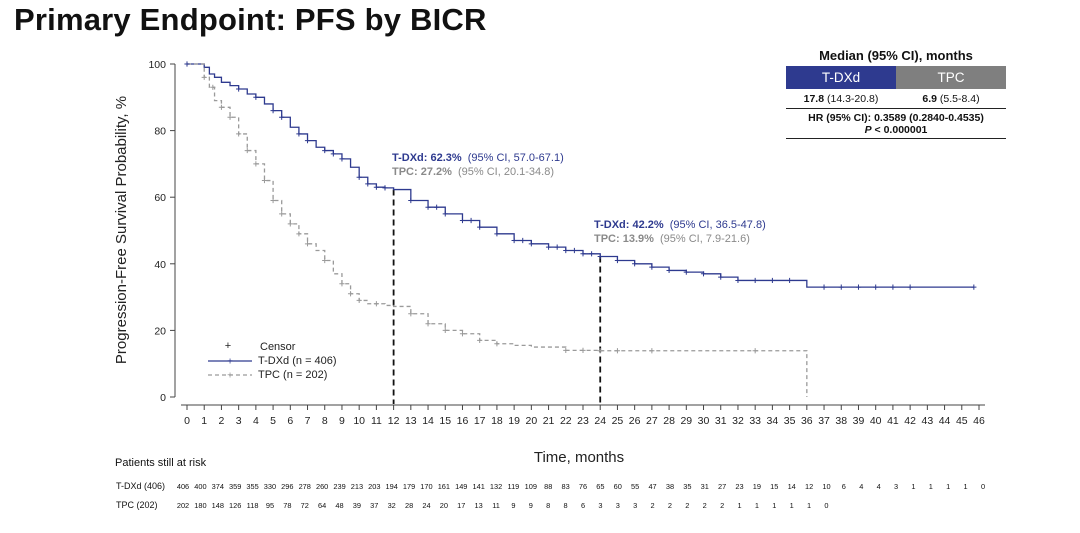 The width and height of the screenshot is (1080, 533). What do you see at coordinates (270, 505) in the screenshot?
I see `risk-cell: 95` at bounding box center [270, 505].